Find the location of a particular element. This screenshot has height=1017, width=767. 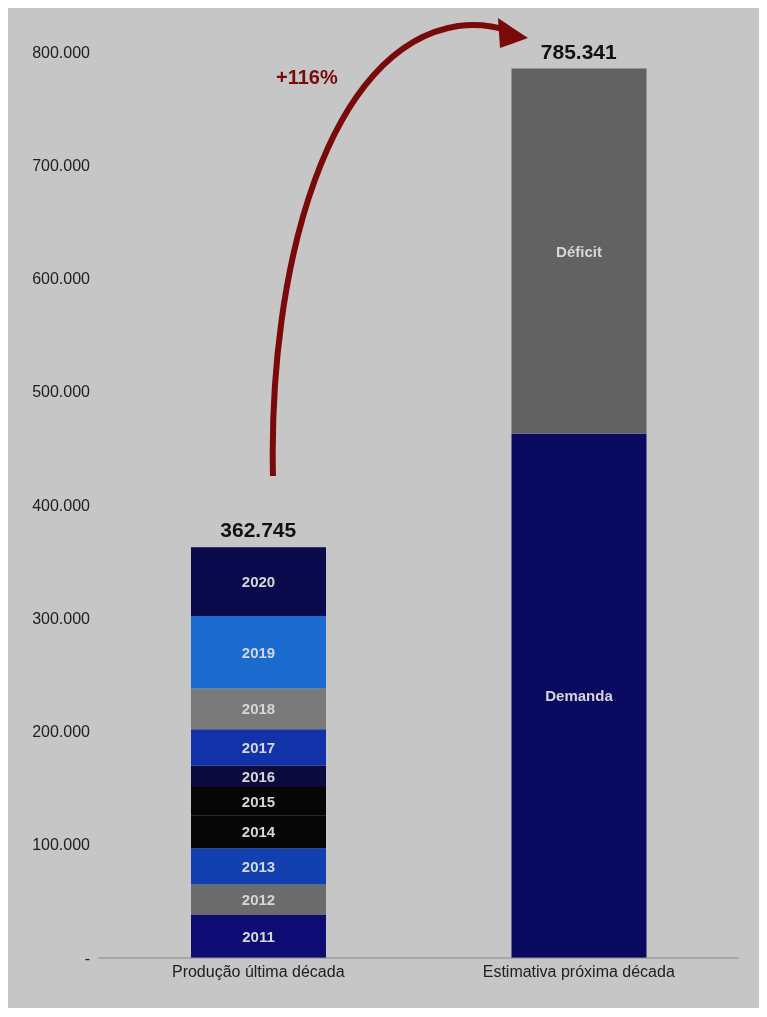

y-tick-label: 500.000 is located at coordinates (61, 392).